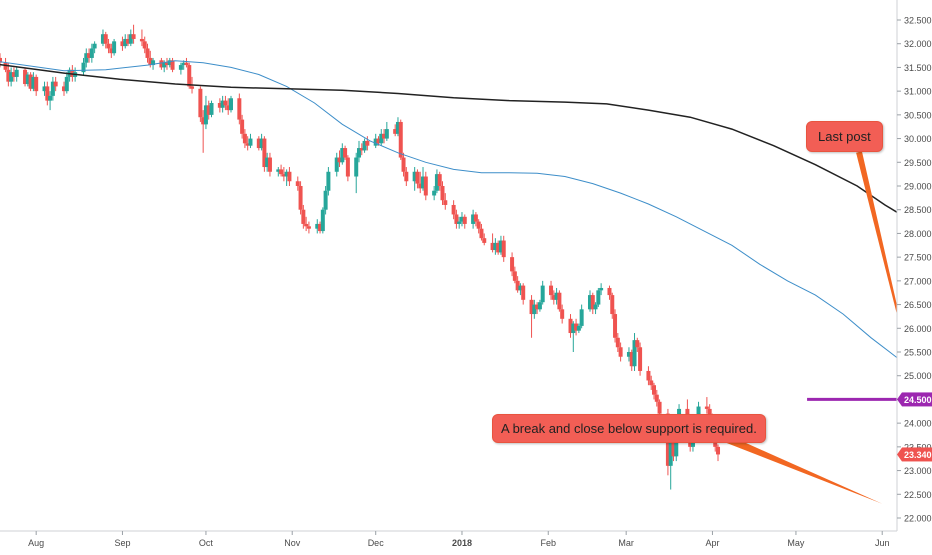 The height and width of the screenshot is (555, 932). What do you see at coordinates (918, 21) in the screenshot?
I see `y-tick-label: 32.500` at bounding box center [918, 21].